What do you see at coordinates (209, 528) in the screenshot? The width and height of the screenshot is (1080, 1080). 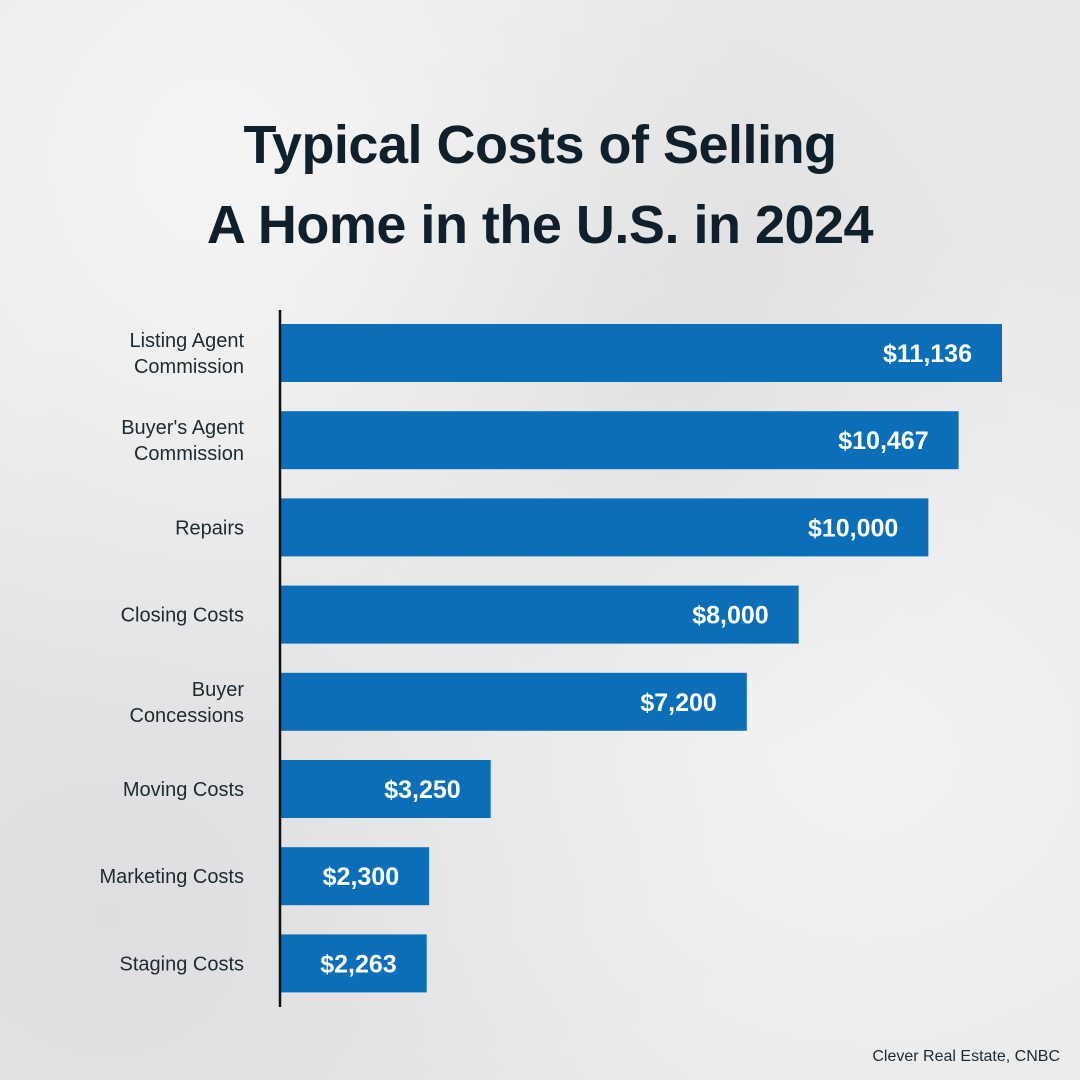 I see `category-label-2: Repairs` at bounding box center [209, 528].